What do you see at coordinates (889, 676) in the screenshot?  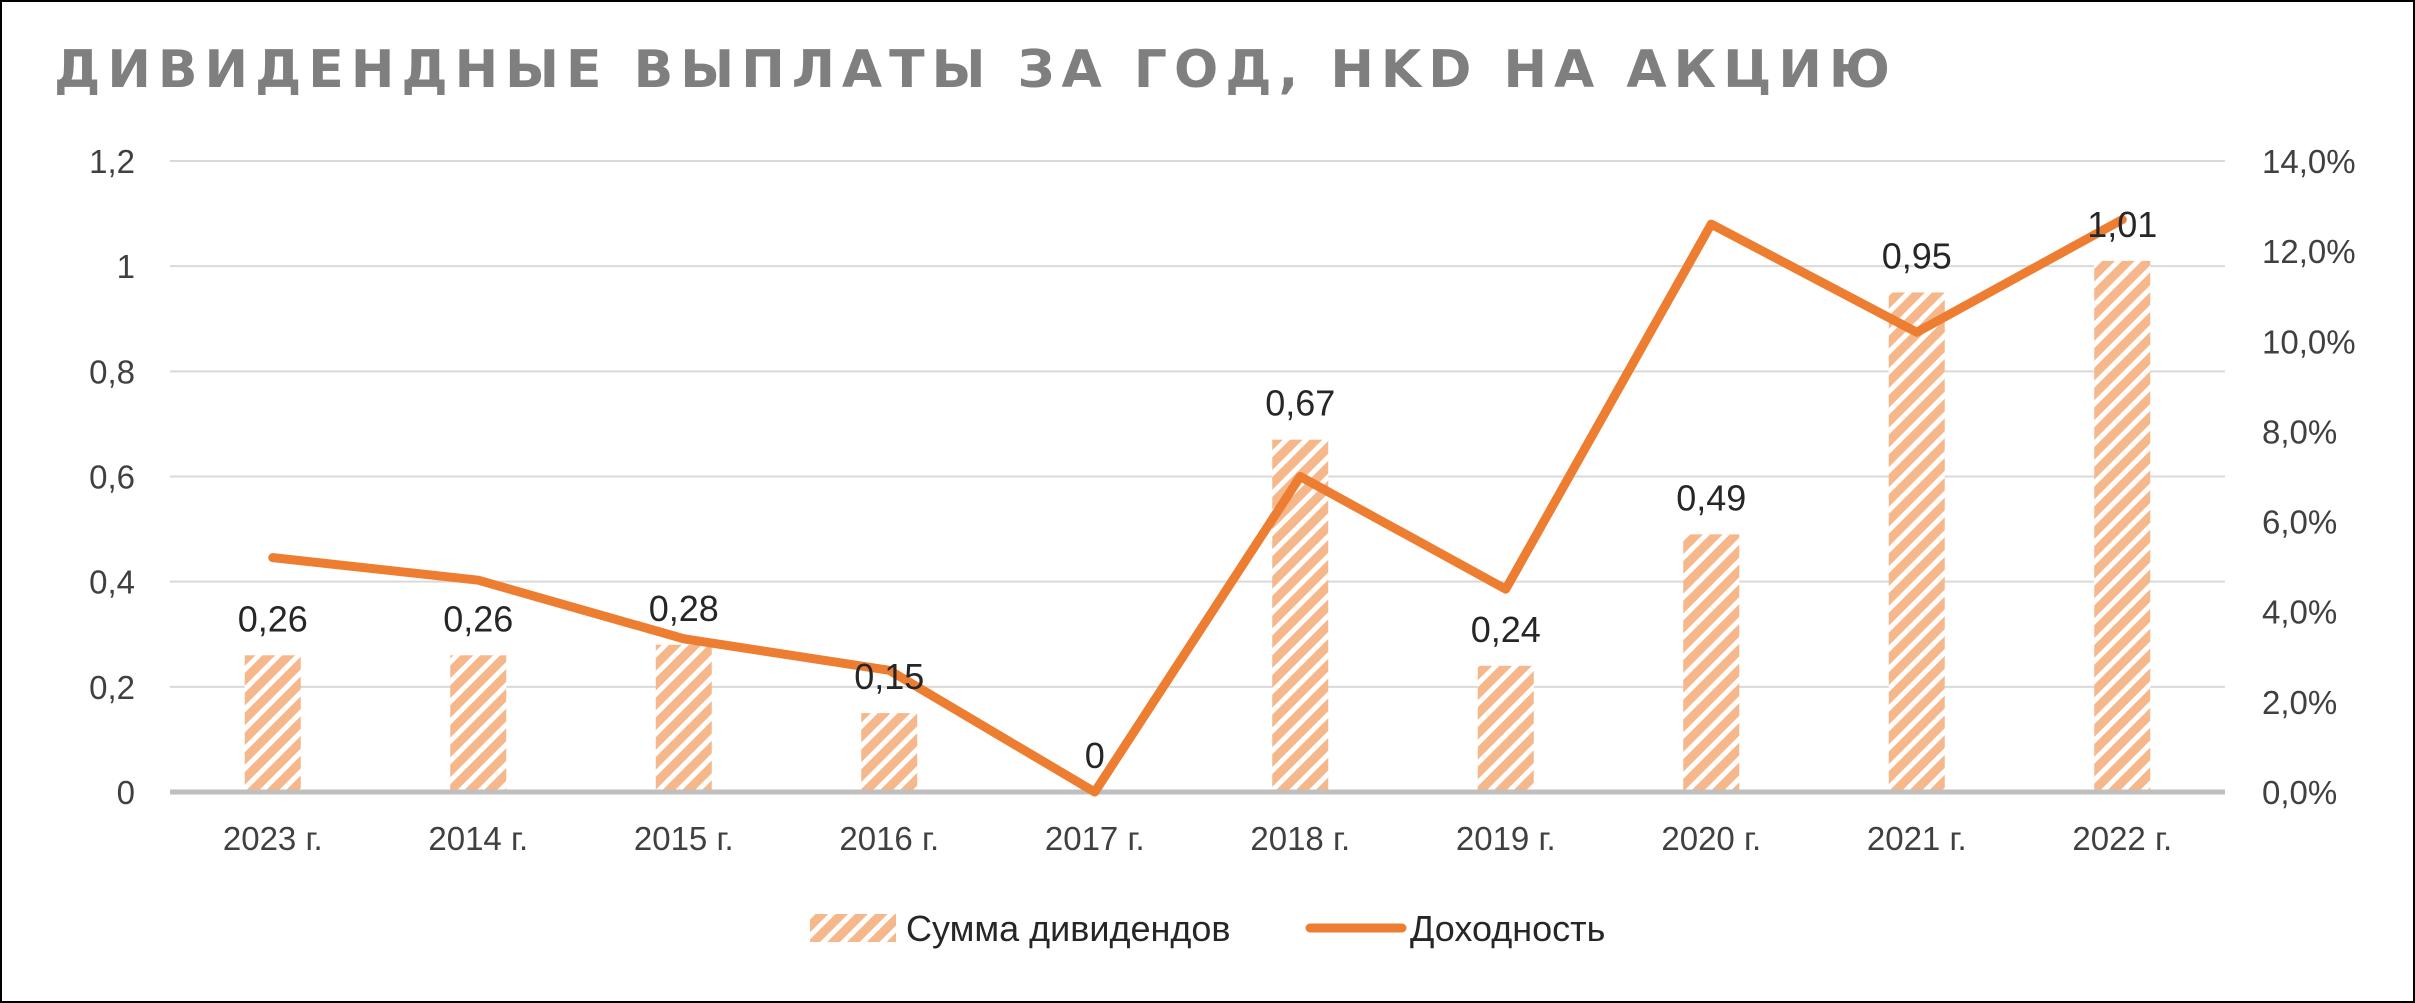 I see `bar-data-label: 0,15` at bounding box center [889, 676].